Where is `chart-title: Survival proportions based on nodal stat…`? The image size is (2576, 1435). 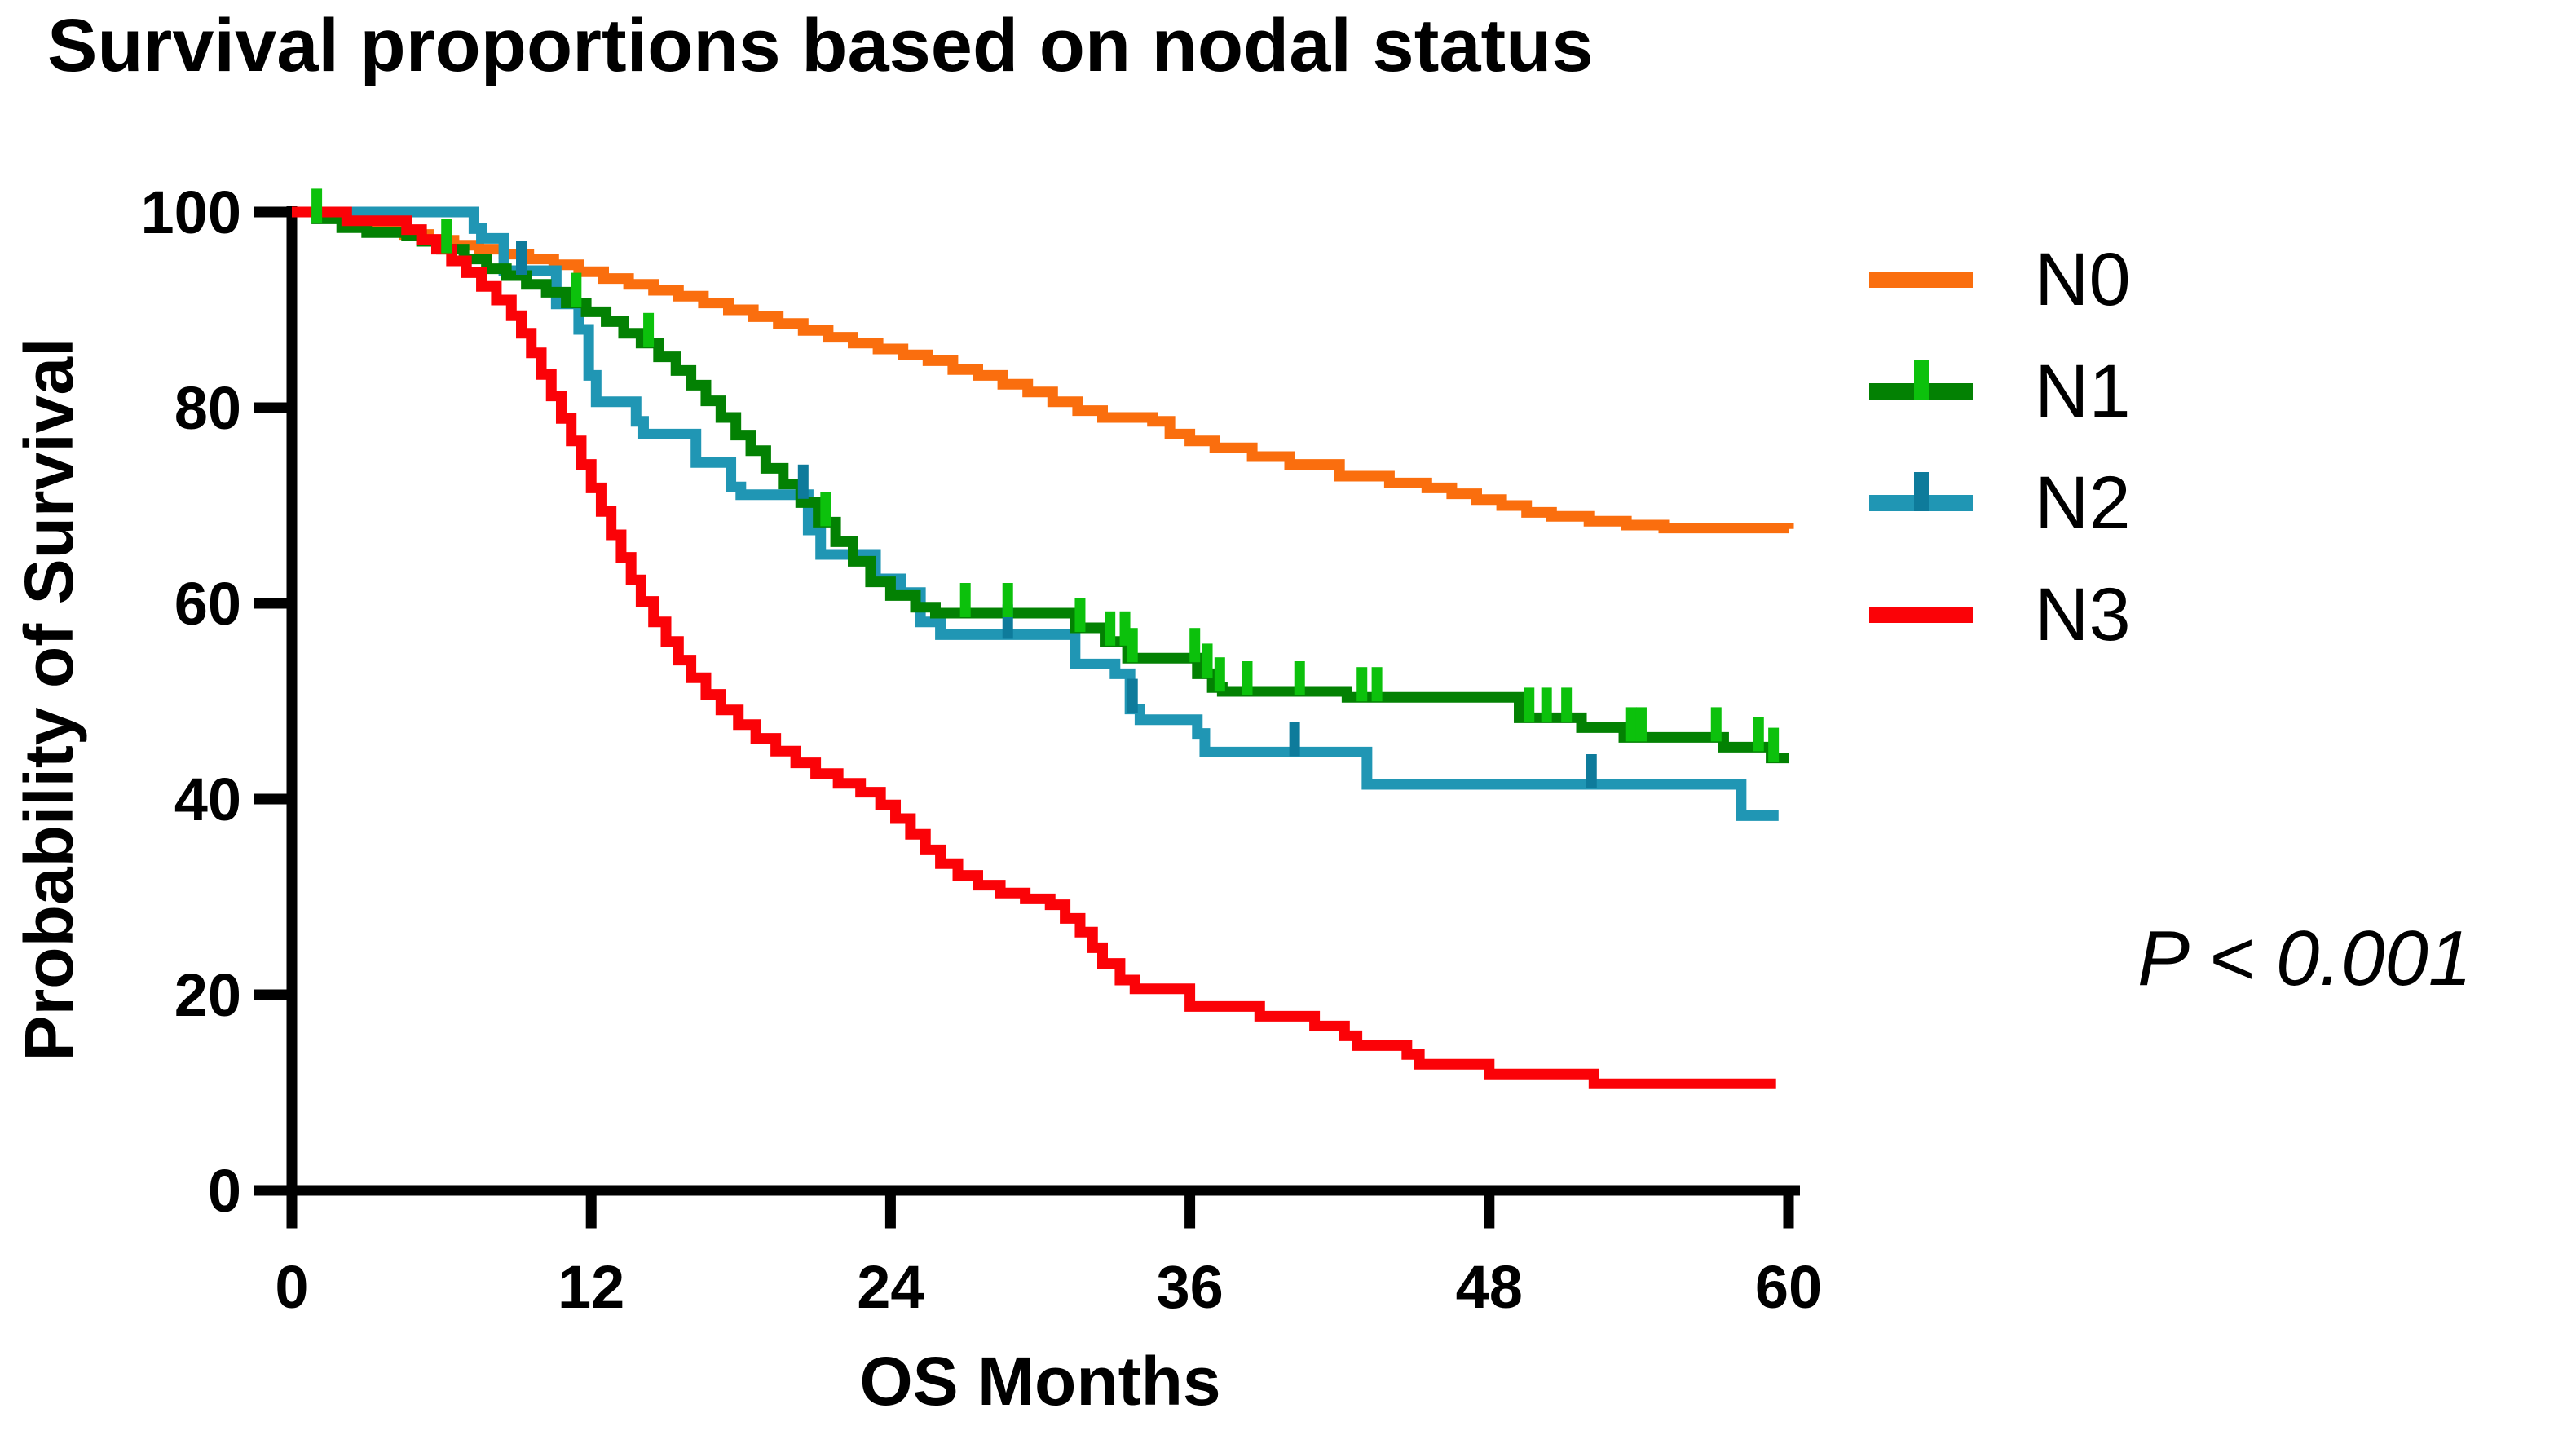 chart-title: Survival proportions based on nodal stat… is located at coordinates (820, 45).